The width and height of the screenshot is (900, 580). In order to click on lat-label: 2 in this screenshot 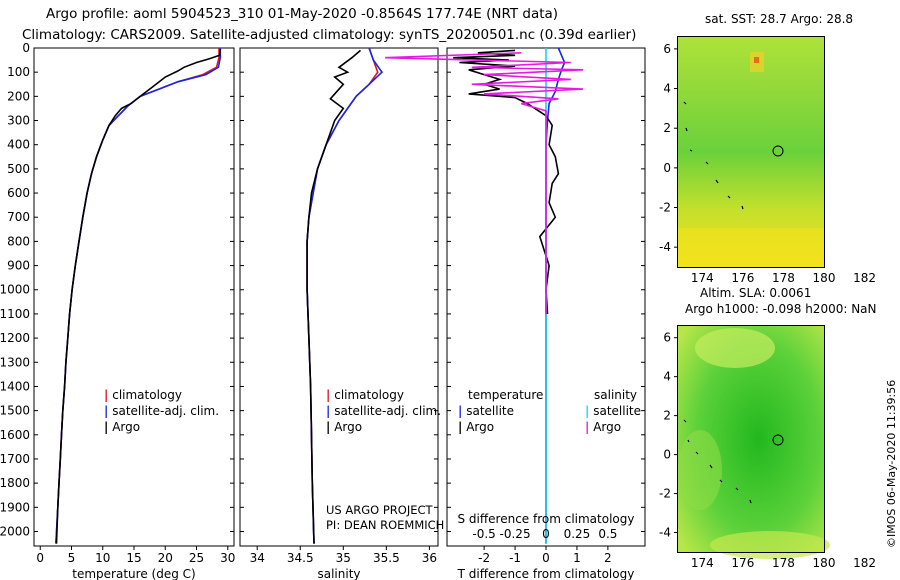, I will do `click(667, 128)`.